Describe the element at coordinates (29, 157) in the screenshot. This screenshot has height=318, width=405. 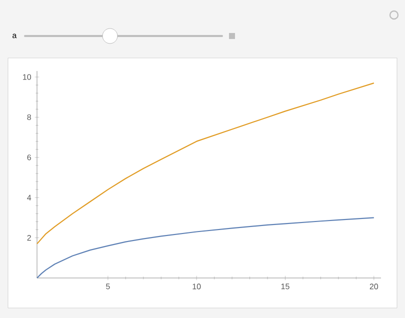
I see `y-tick-label: 6` at that location.